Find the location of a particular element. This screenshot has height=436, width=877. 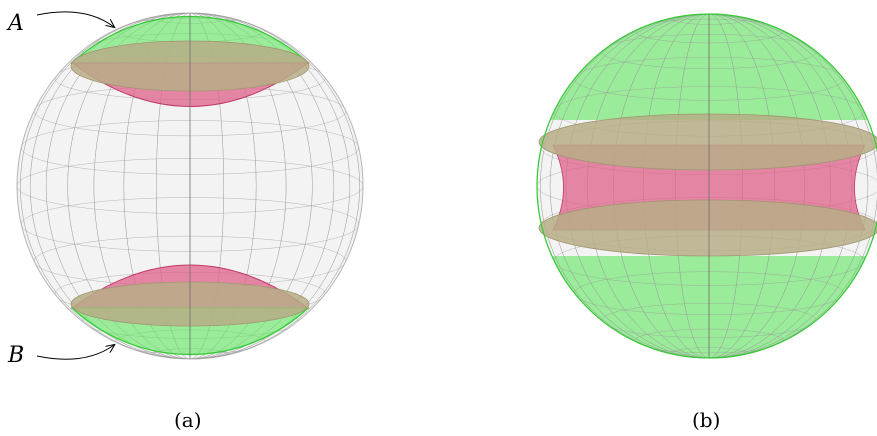

label-a: A is located at coordinates (15, 23).